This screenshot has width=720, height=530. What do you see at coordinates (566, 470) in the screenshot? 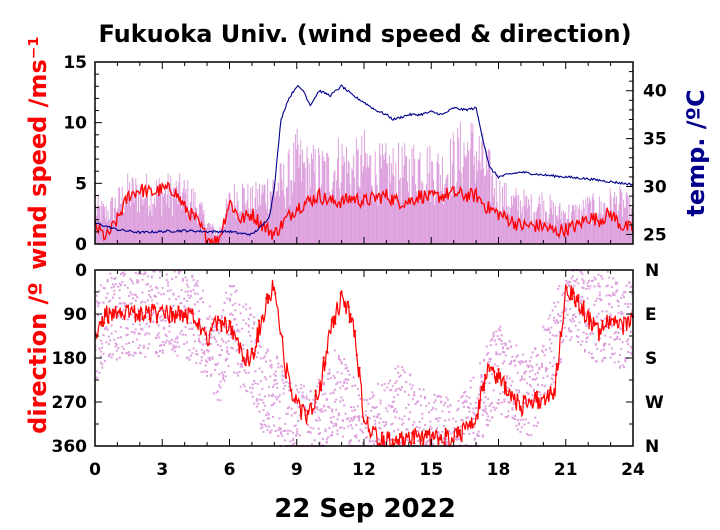
I see `x-tick-label: 21` at bounding box center [566, 470].